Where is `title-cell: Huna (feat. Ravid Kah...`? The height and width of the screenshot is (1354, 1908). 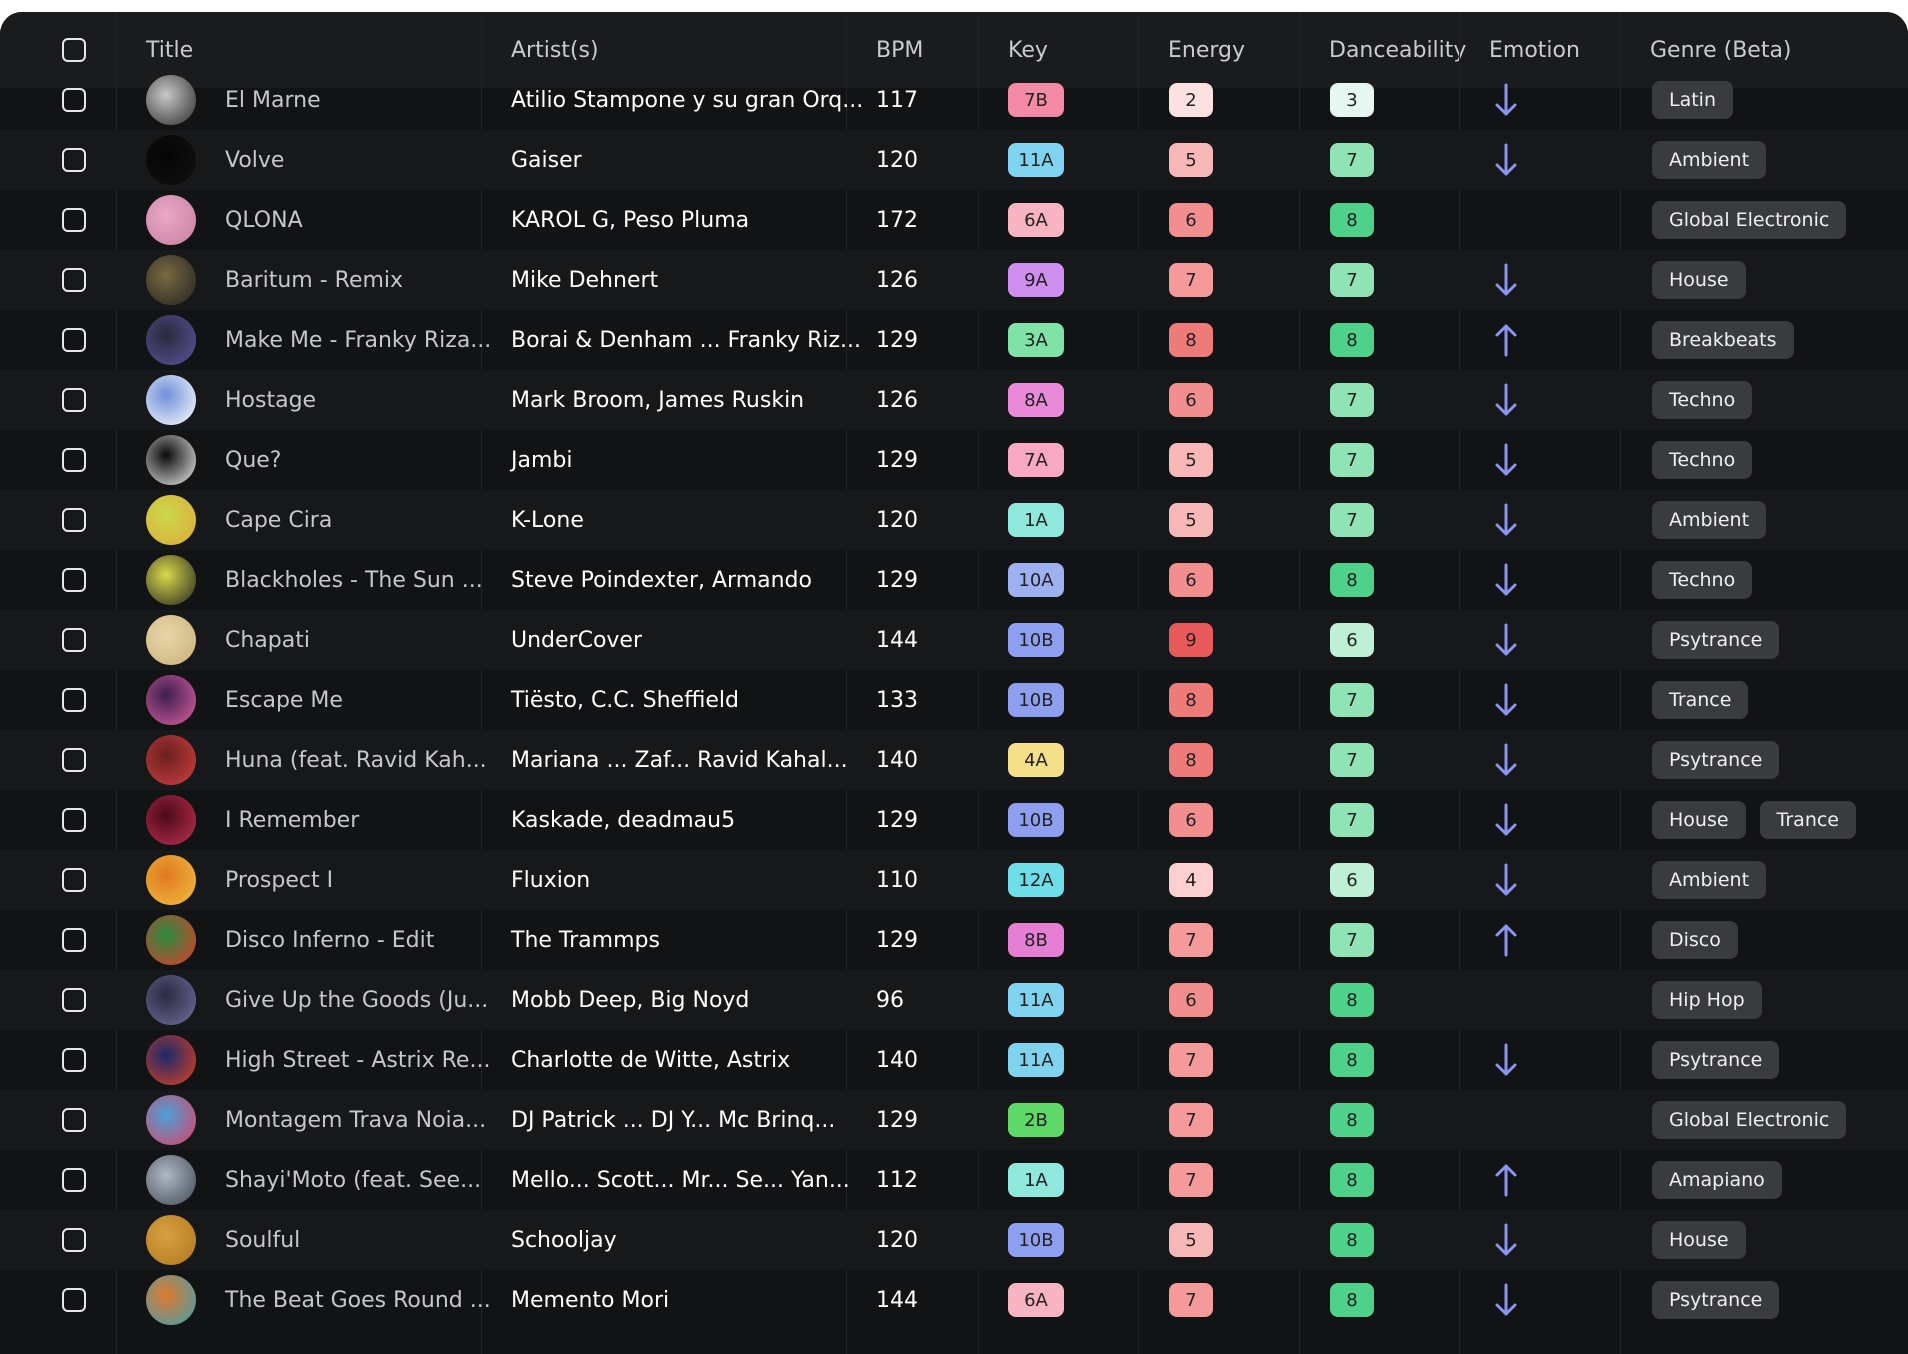 title-cell: Huna (feat. Ravid Kah... is located at coordinates (356, 760).